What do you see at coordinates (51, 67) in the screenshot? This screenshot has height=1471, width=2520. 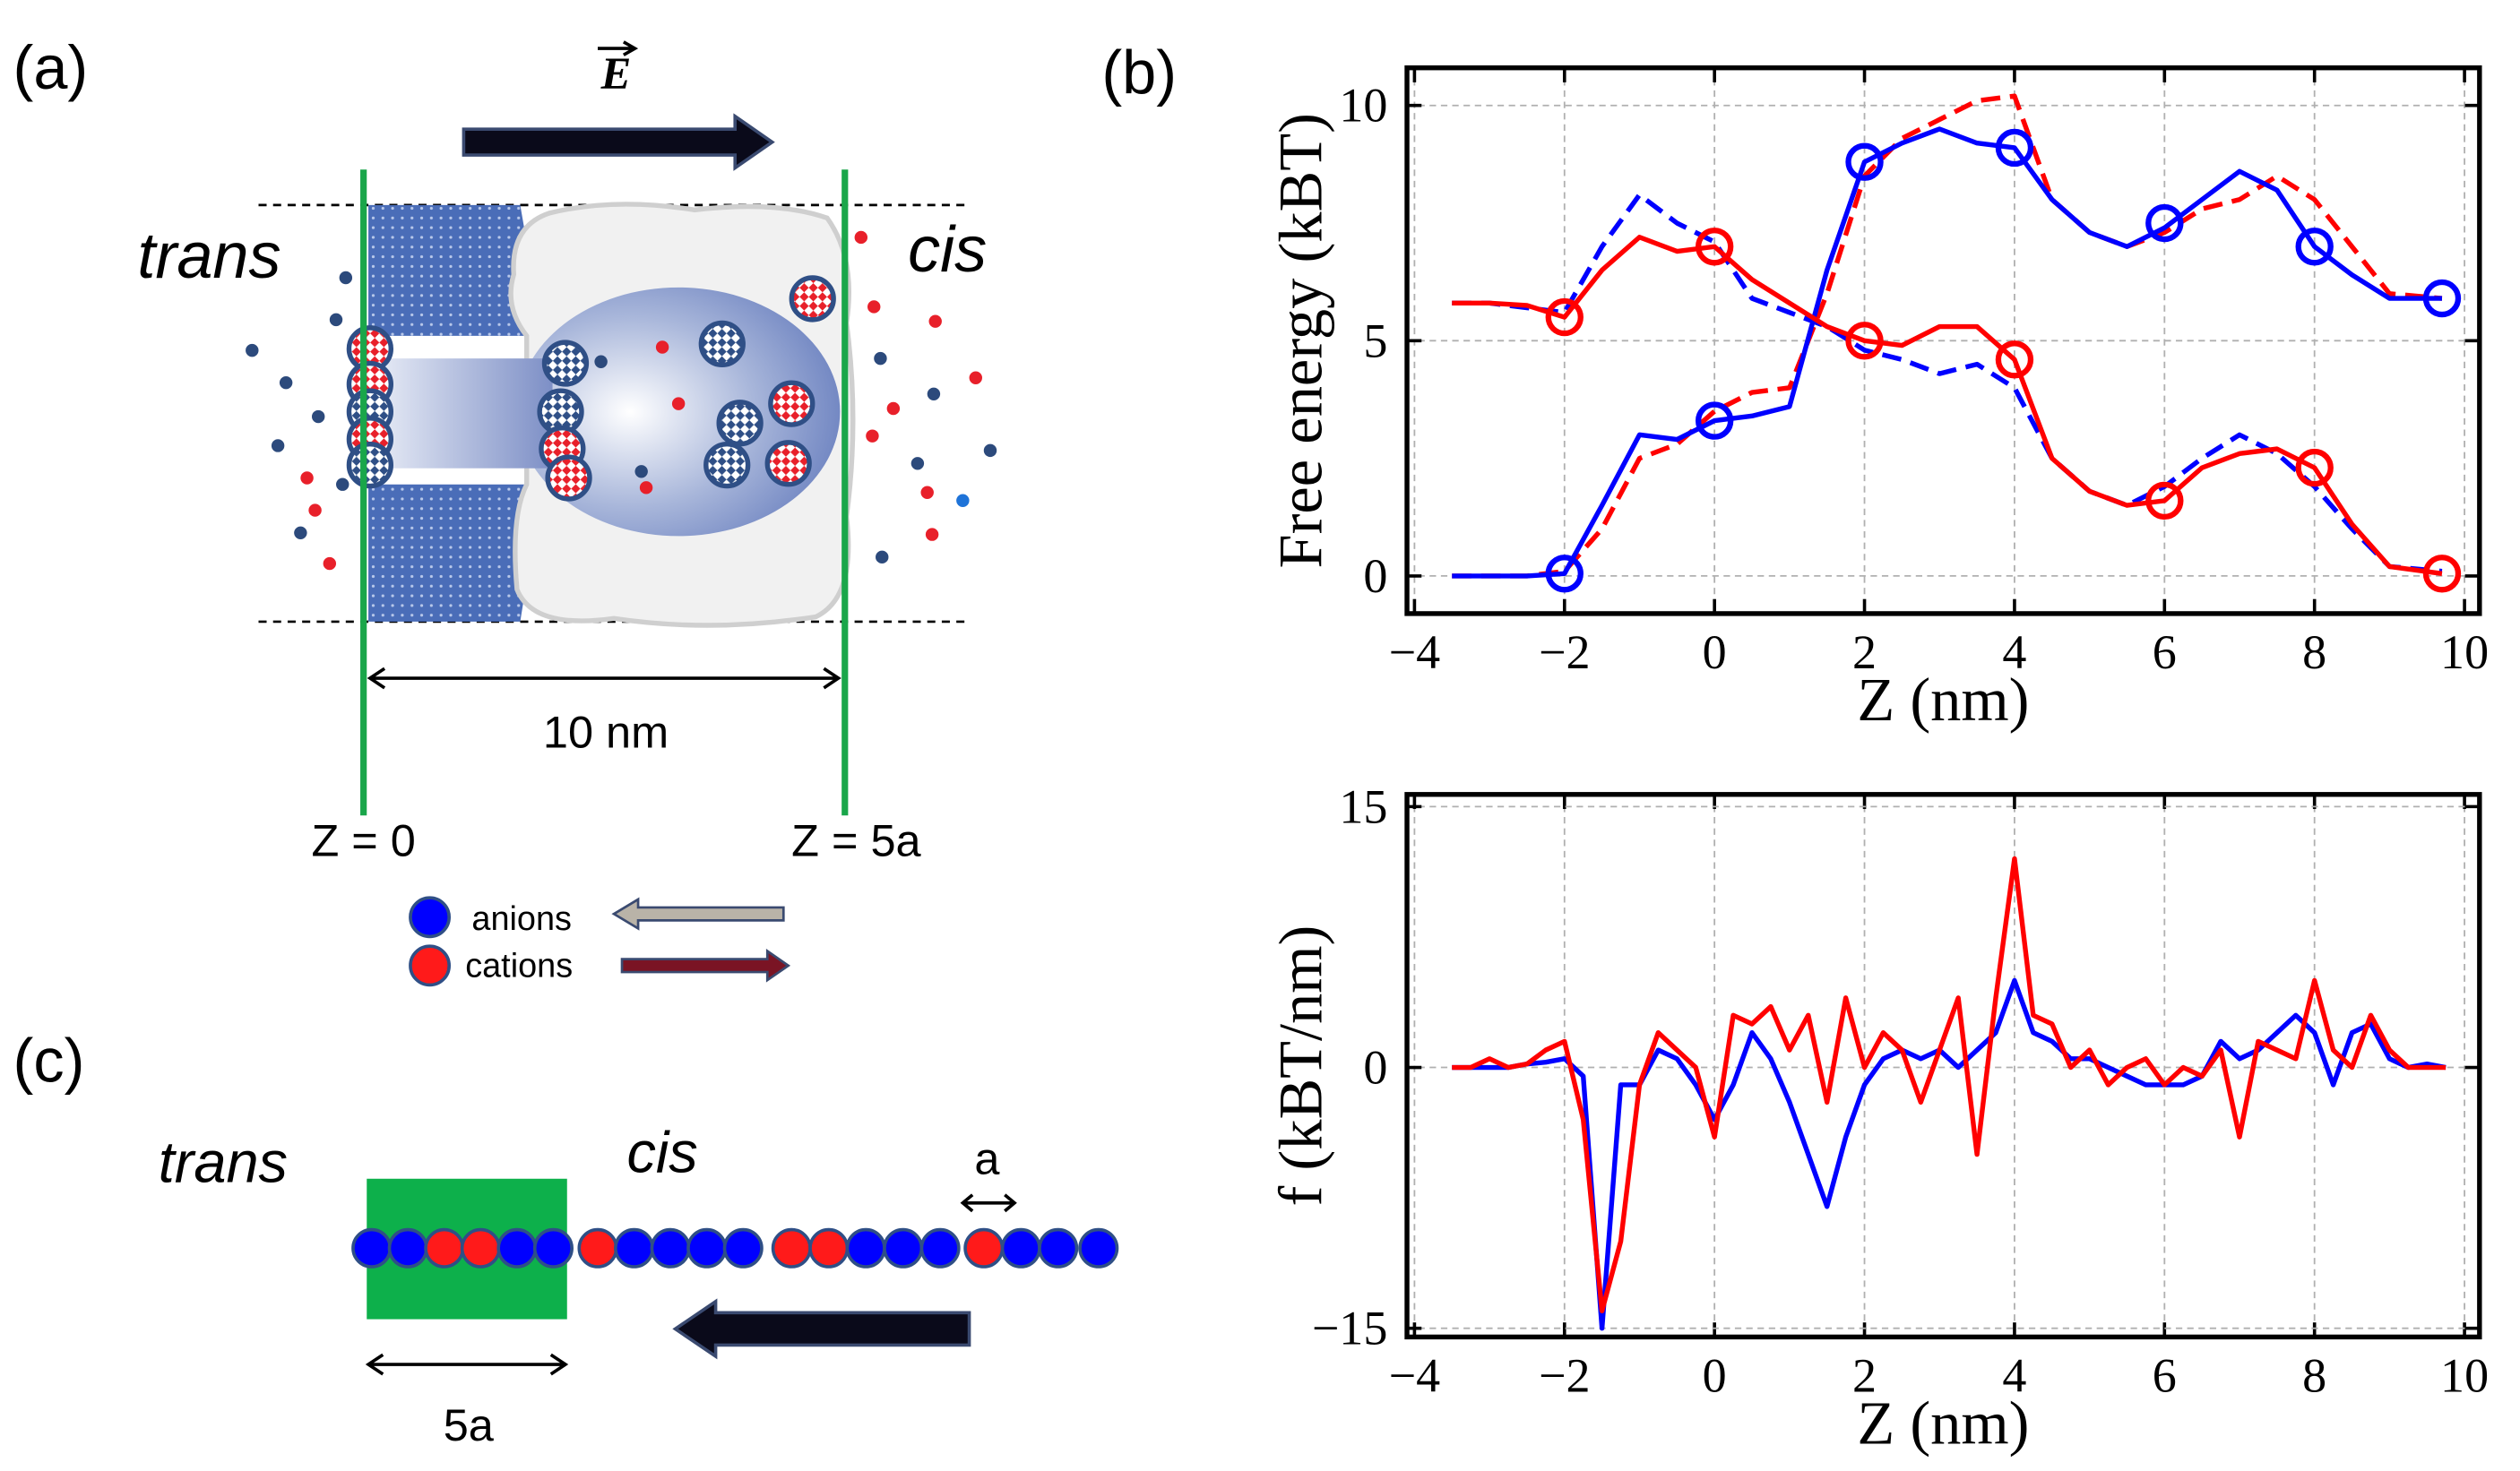 I see `panel-label: (a)` at bounding box center [51, 67].